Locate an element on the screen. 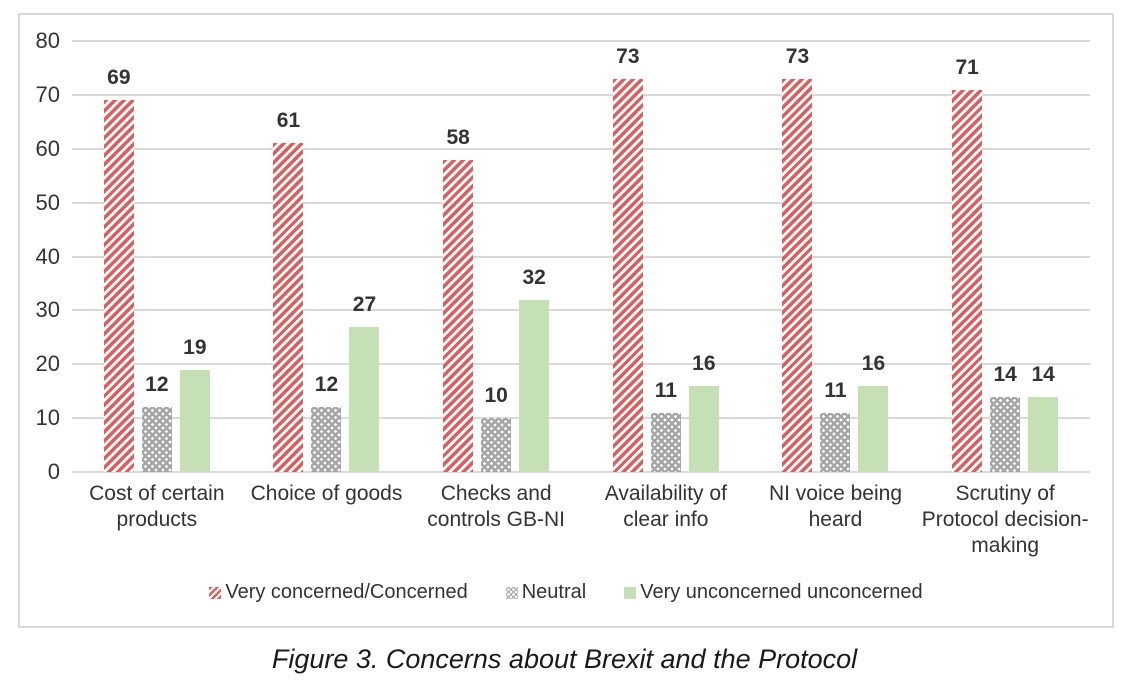 The width and height of the screenshot is (1129, 686). bar-group-1: 69 12 19 is located at coordinates (157, 256).